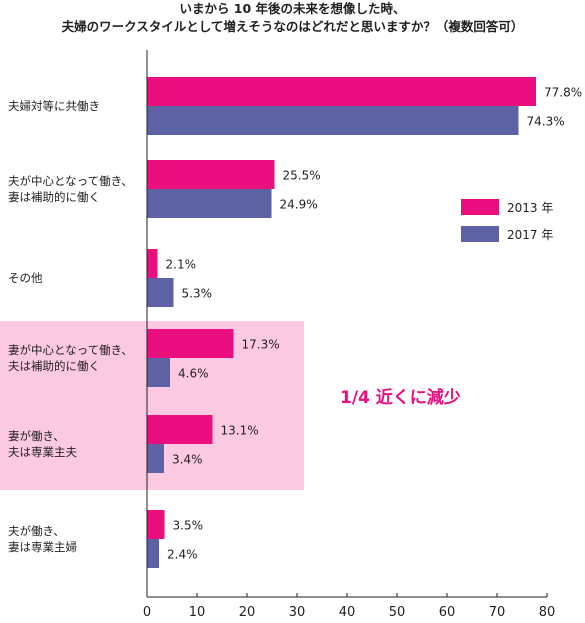  I want to click on bar-value-label: 2.1%, so click(181, 265).